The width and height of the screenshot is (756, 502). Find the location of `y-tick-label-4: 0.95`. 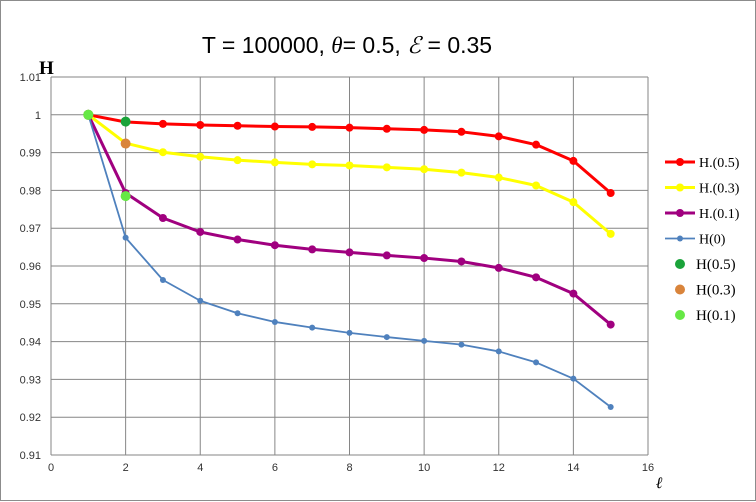

y-tick-label-4: 0.95 is located at coordinates (30, 305).